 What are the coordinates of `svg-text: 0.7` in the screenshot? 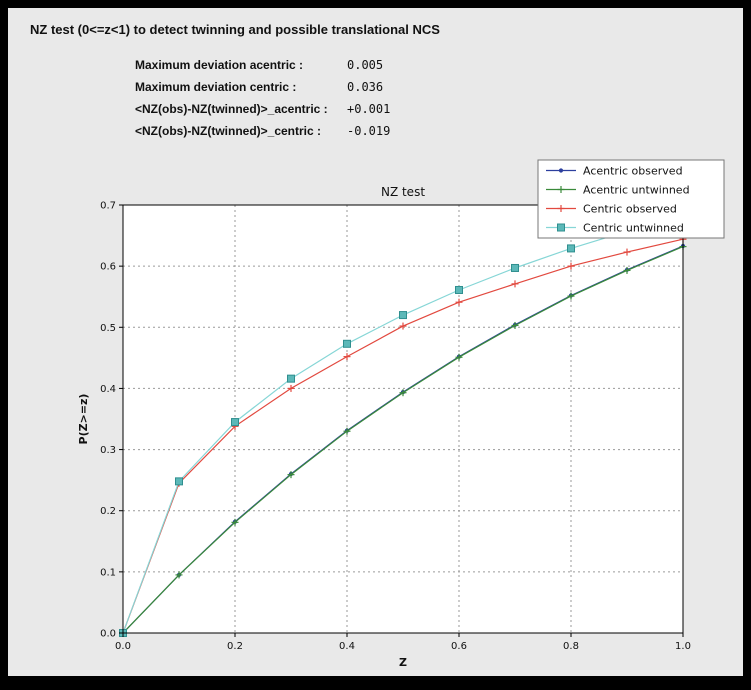 It's located at (108, 206).